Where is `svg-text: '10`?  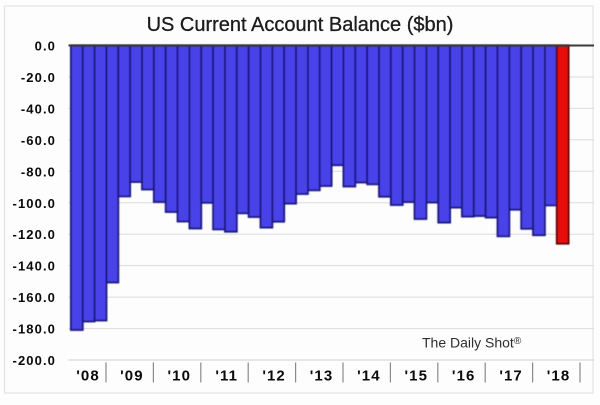
svg-text: '10 is located at coordinates (180, 376).